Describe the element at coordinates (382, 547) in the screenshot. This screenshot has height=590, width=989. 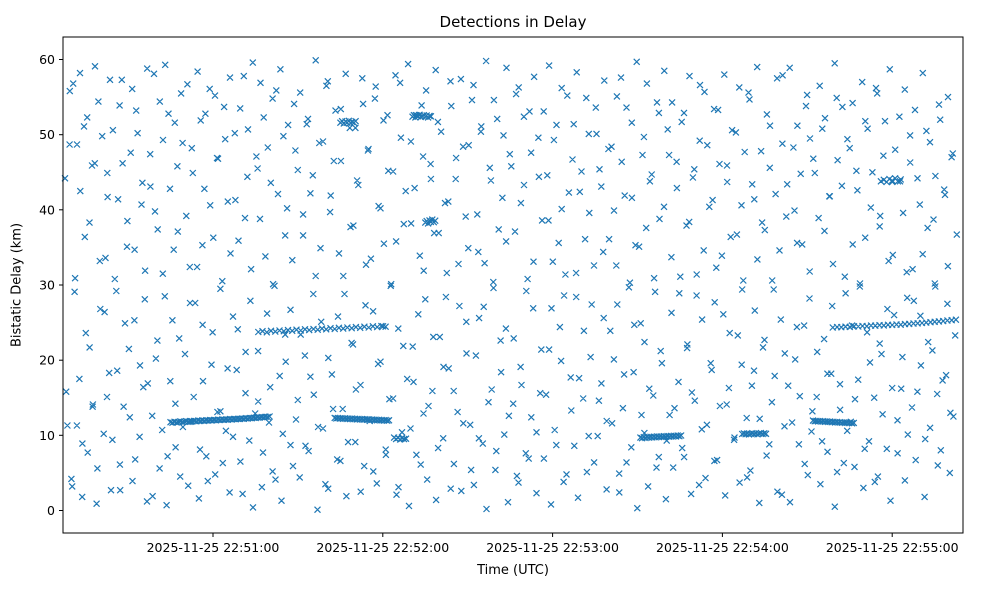
I see `svg-text: 2025-11-25 22:52:00` at that location.